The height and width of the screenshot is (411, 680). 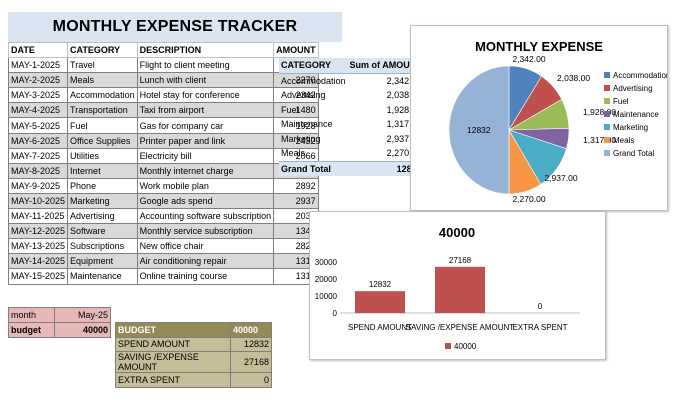 What do you see at coordinates (82, 330) in the screenshot?
I see `budget-value: 40000` at bounding box center [82, 330].